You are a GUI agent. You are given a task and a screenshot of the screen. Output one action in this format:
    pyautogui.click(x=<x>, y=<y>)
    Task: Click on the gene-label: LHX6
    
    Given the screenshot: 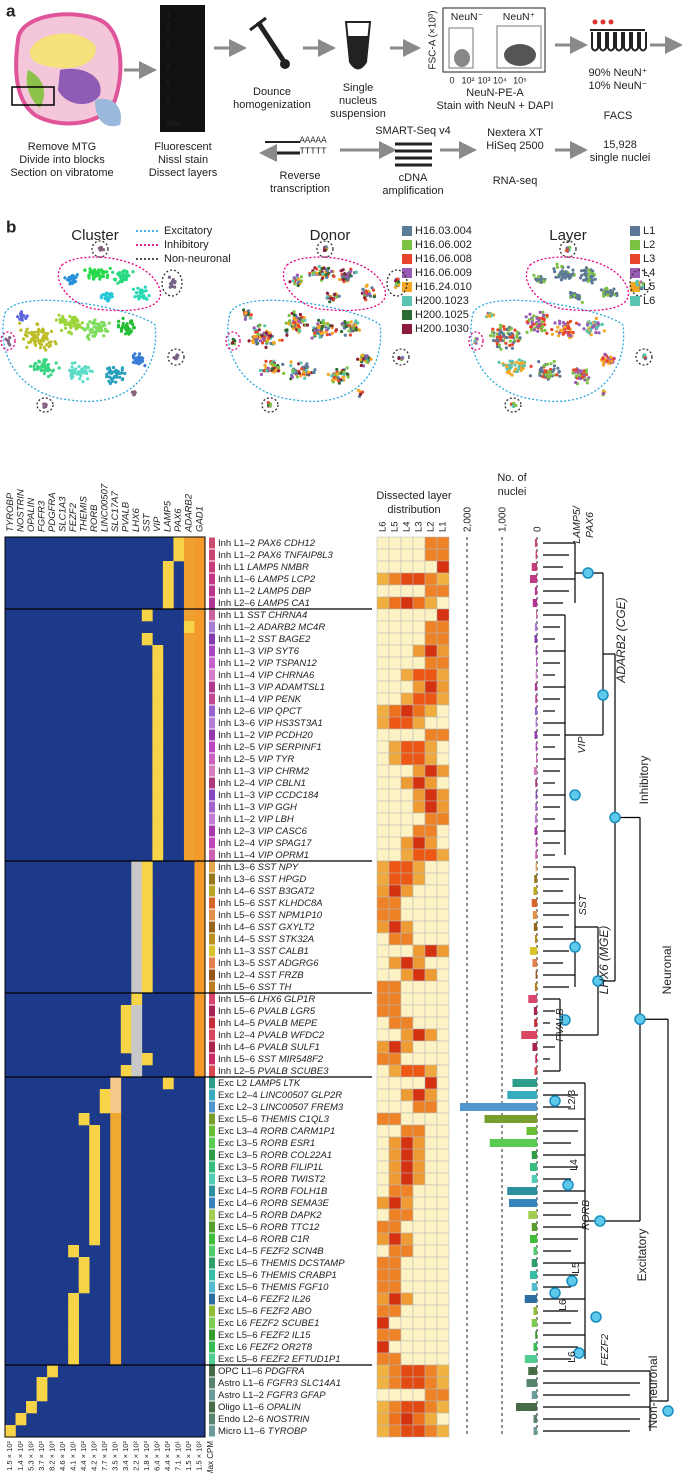 What is the action you would take?
    pyautogui.click(x=136, y=520)
    